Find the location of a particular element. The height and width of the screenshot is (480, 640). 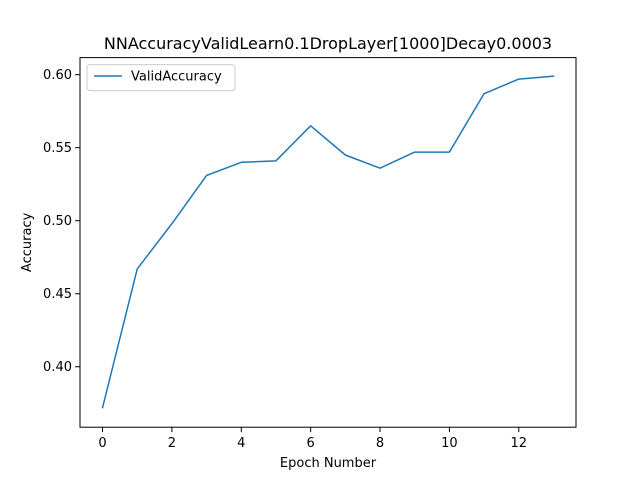

y-tick-label: 0.50 is located at coordinates (57, 221).